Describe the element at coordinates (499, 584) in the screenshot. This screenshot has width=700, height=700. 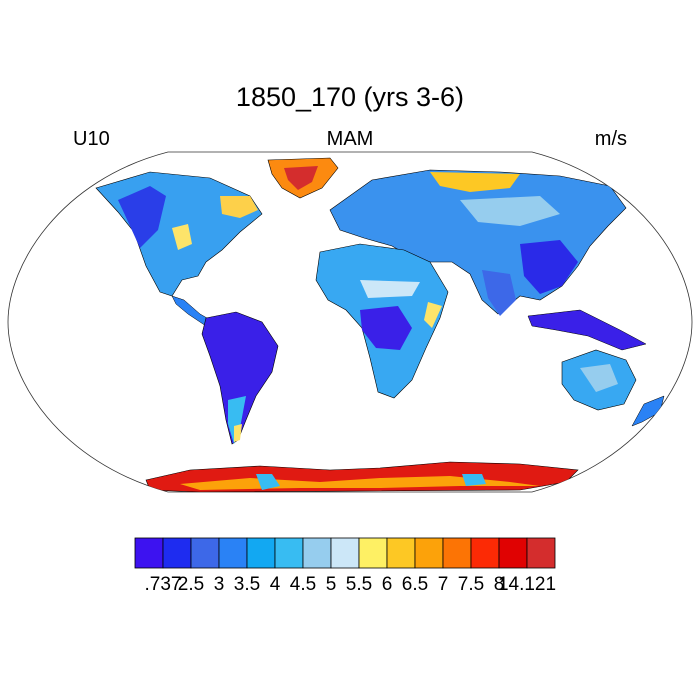
I see `colorbar-tick-label: 8` at that location.